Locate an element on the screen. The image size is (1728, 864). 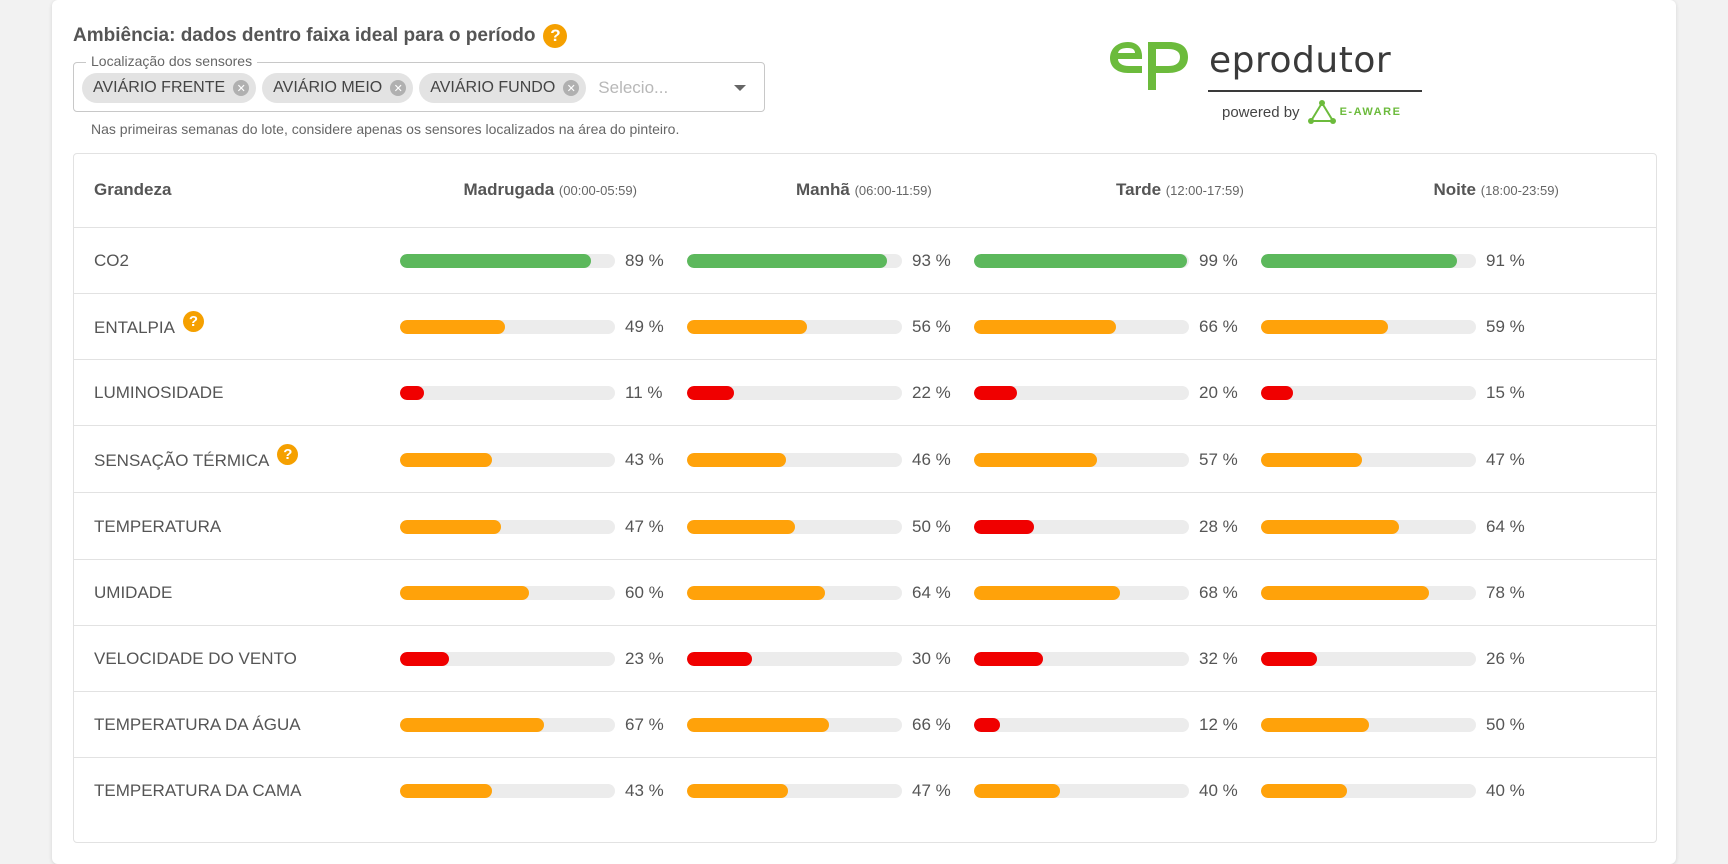
table-row: LUMINOSIDADE 11 % 22 % 20 % 15 % is located at coordinates (865, 393).